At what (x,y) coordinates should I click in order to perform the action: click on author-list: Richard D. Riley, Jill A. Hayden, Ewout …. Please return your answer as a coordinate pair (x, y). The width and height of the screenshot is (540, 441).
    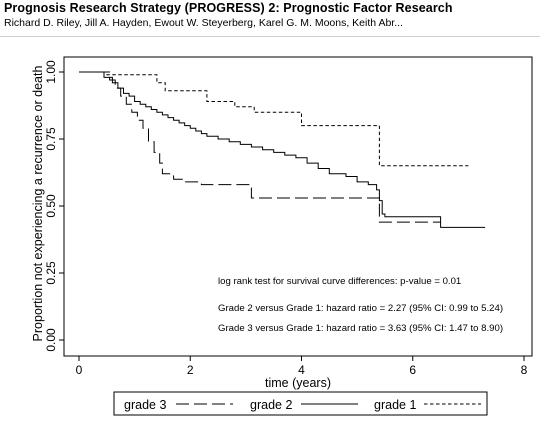
    Looking at the image, I should click on (203, 23).